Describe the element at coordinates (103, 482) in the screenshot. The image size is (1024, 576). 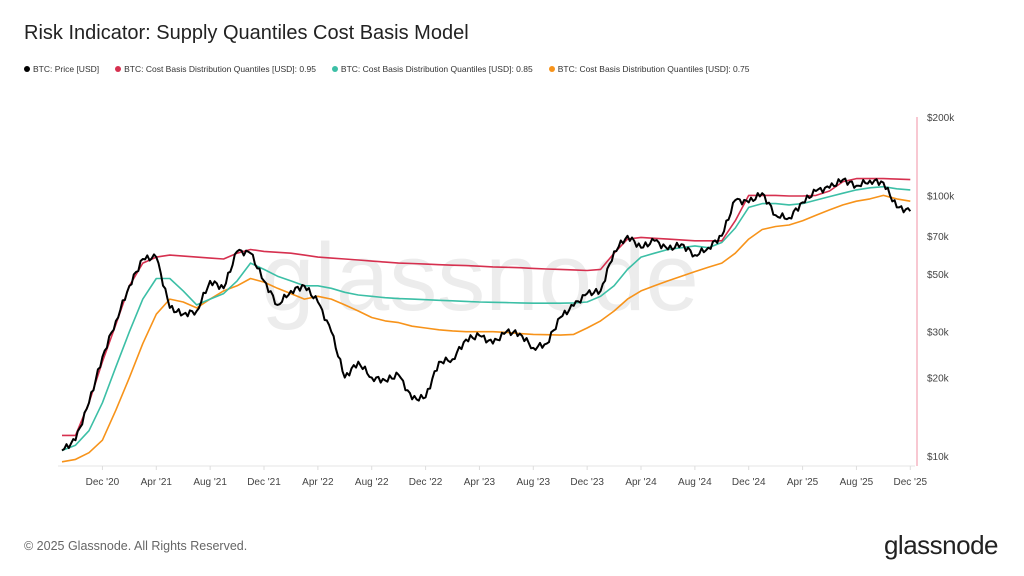
I see `x-tick-label: Dec '20` at that location.